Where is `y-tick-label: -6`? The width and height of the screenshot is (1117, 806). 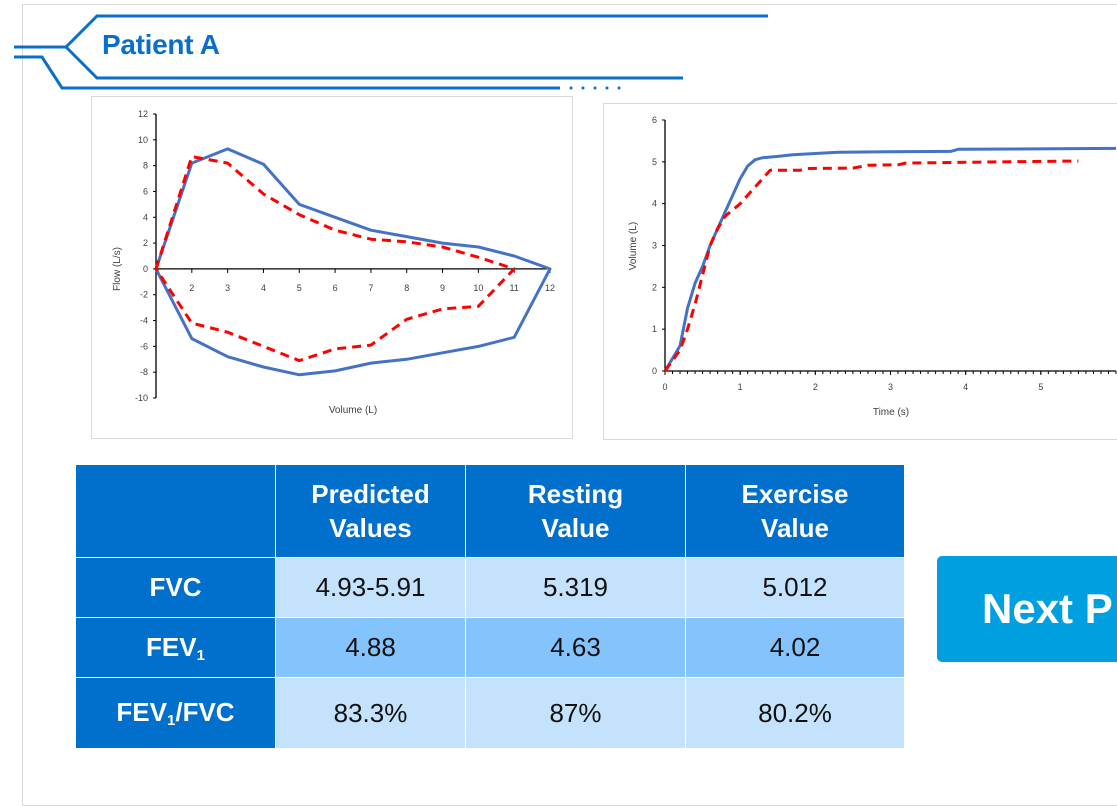
y-tick-label: -6 is located at coordinates (144, 346).